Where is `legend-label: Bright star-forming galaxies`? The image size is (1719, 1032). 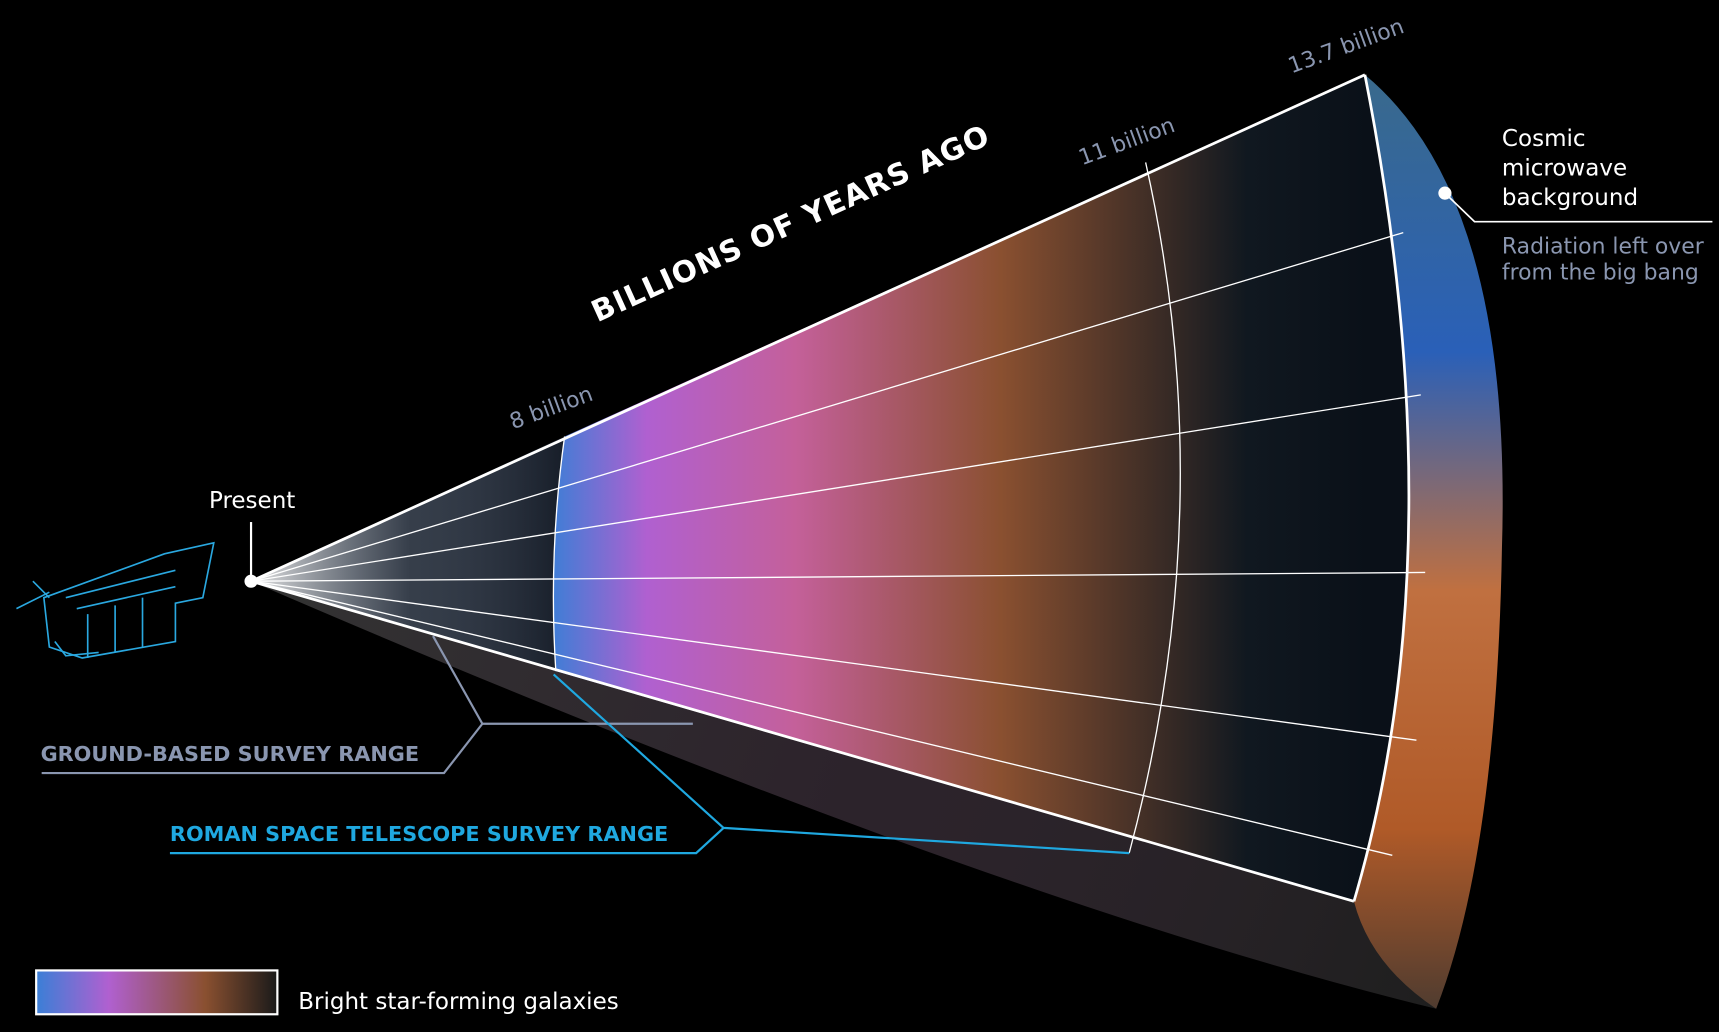
legend-label: Bright star-forming galaxies is located at coordinates (458, 1002).